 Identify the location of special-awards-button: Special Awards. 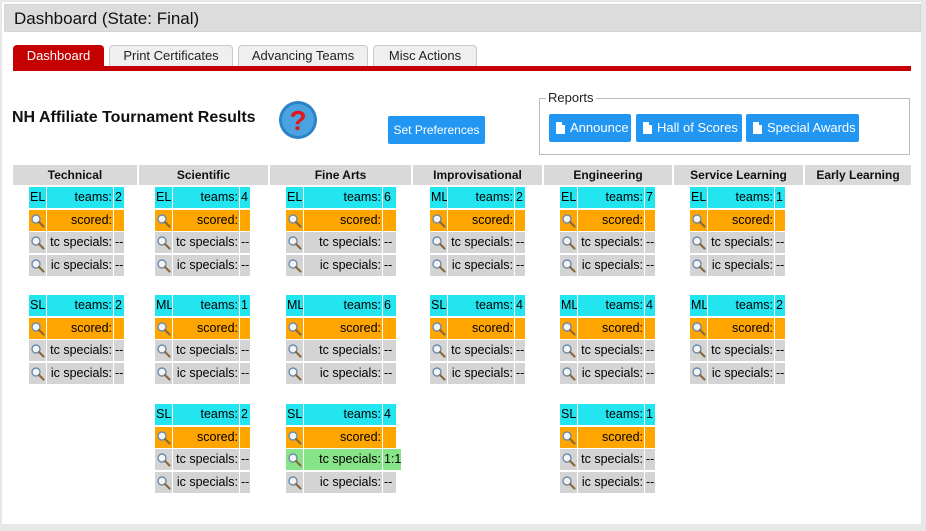
(802, 128).